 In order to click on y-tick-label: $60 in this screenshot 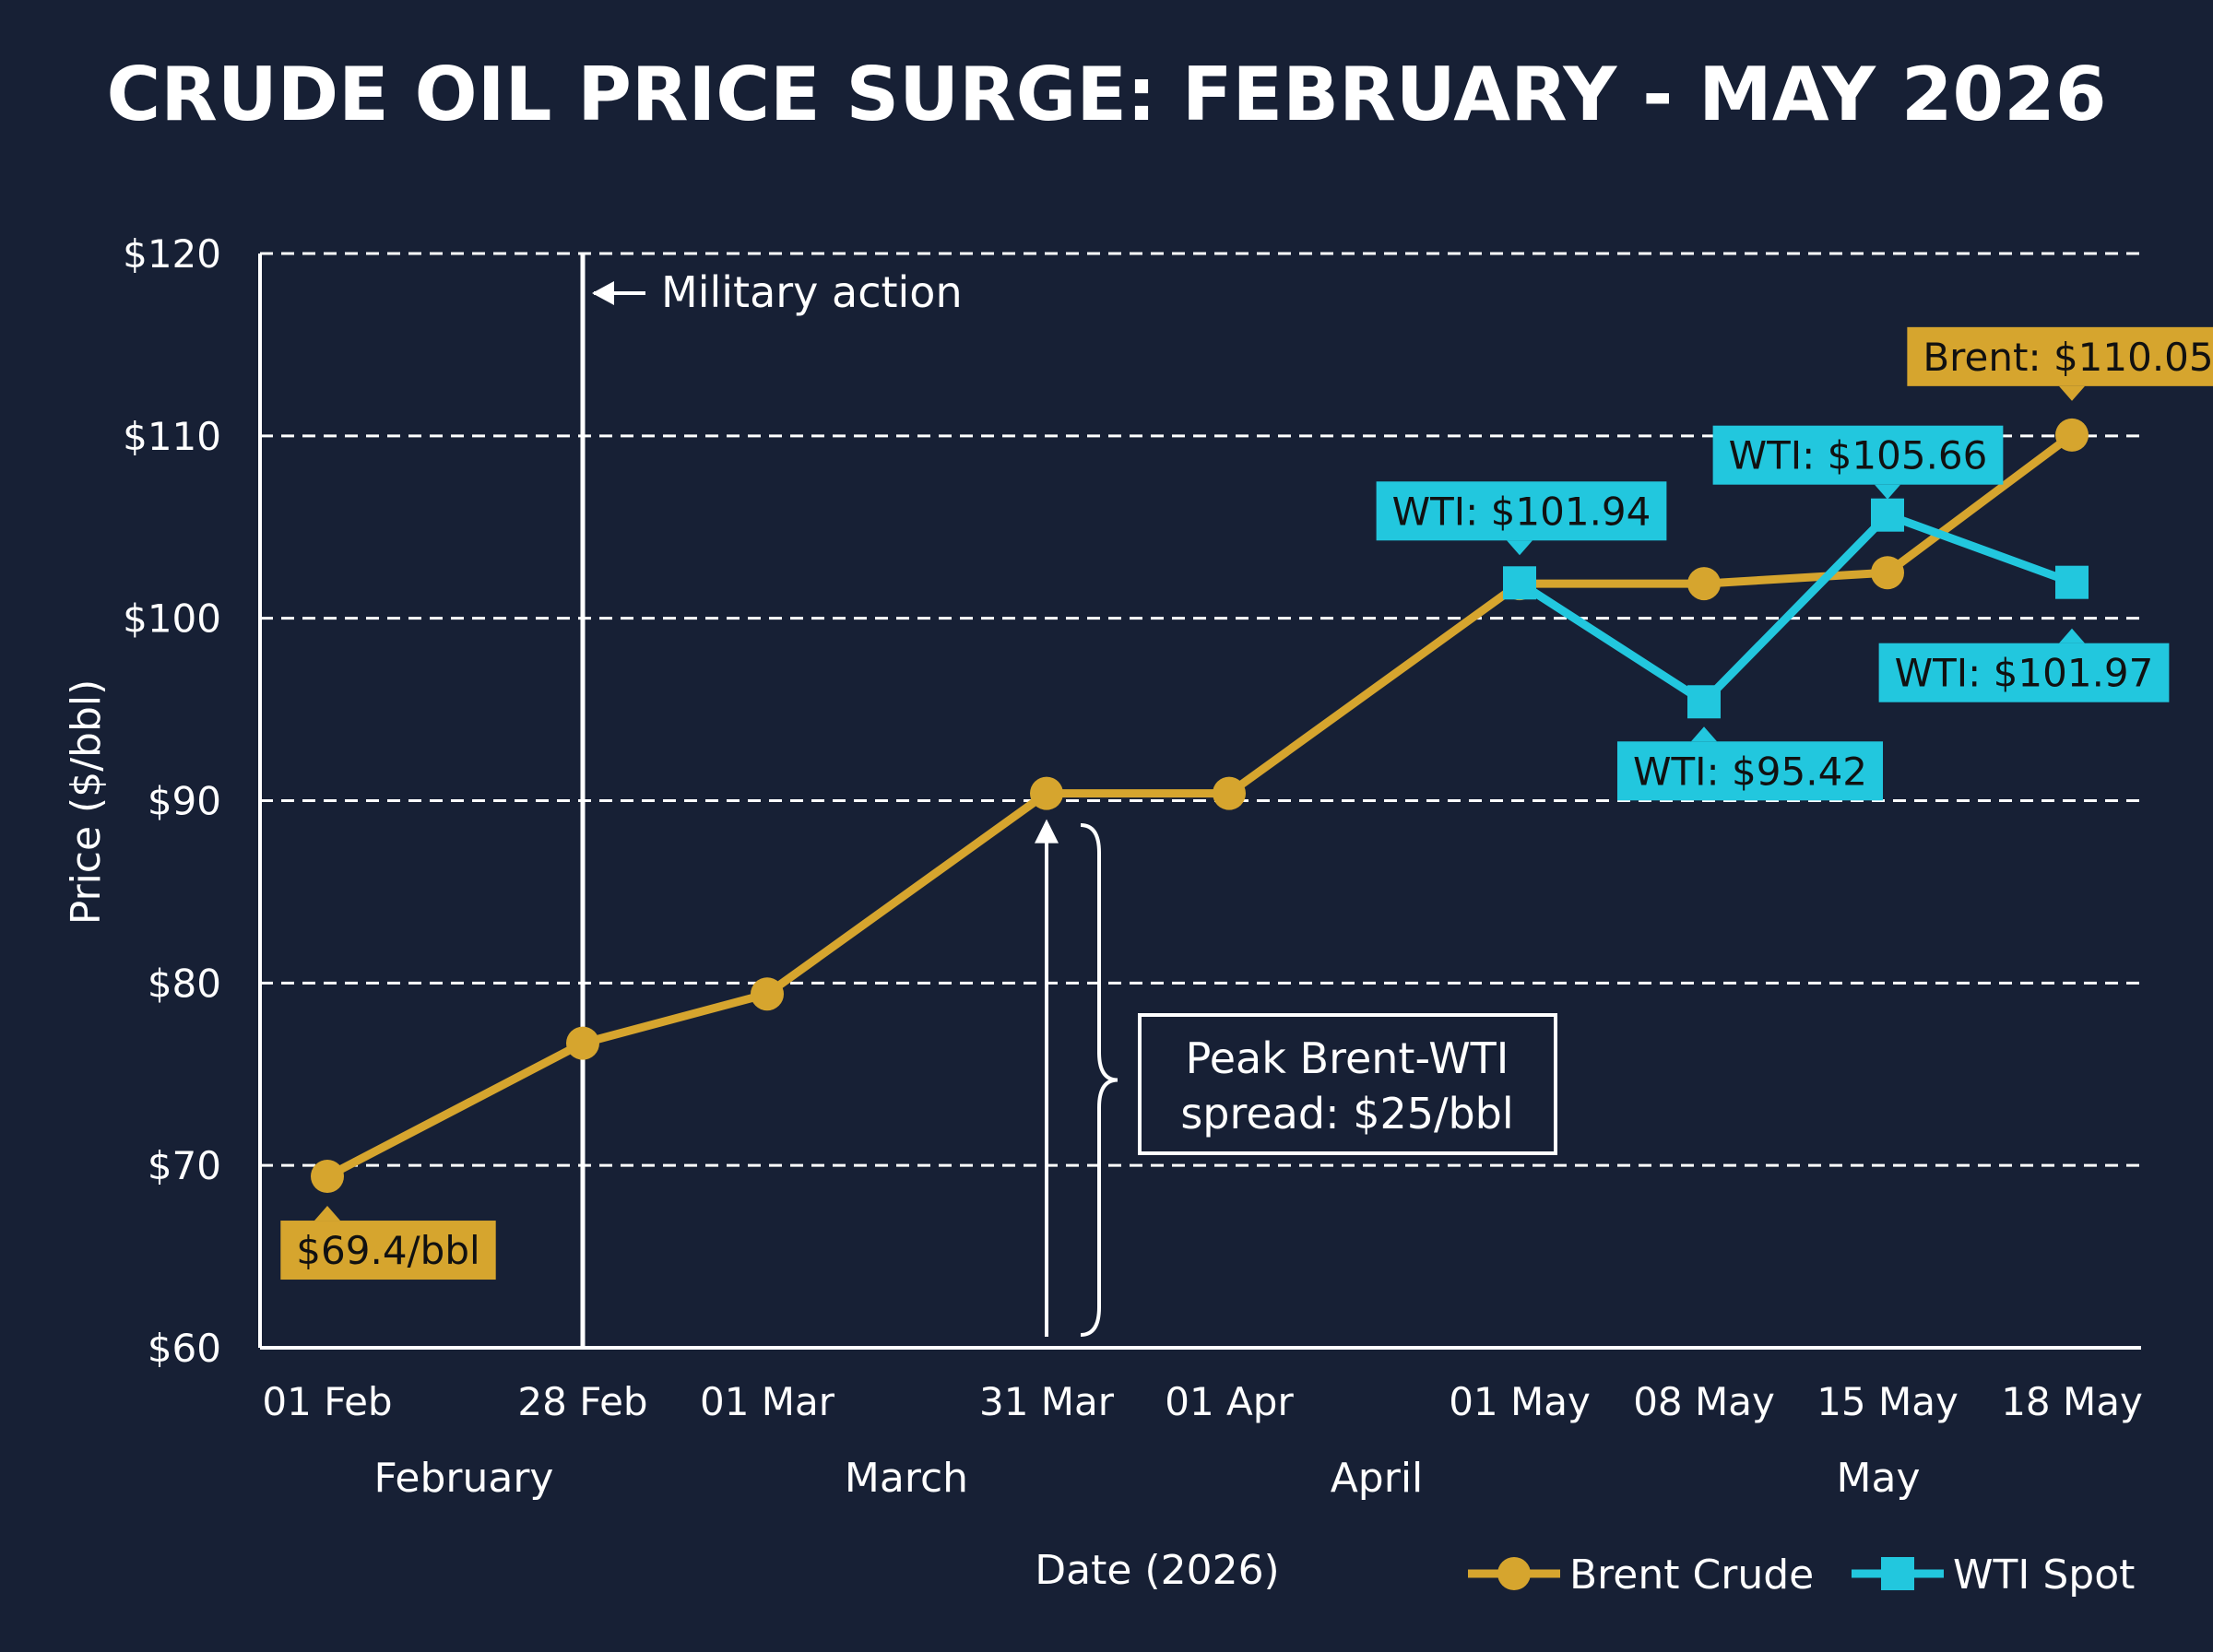, I will do `click(184, 1348)`.